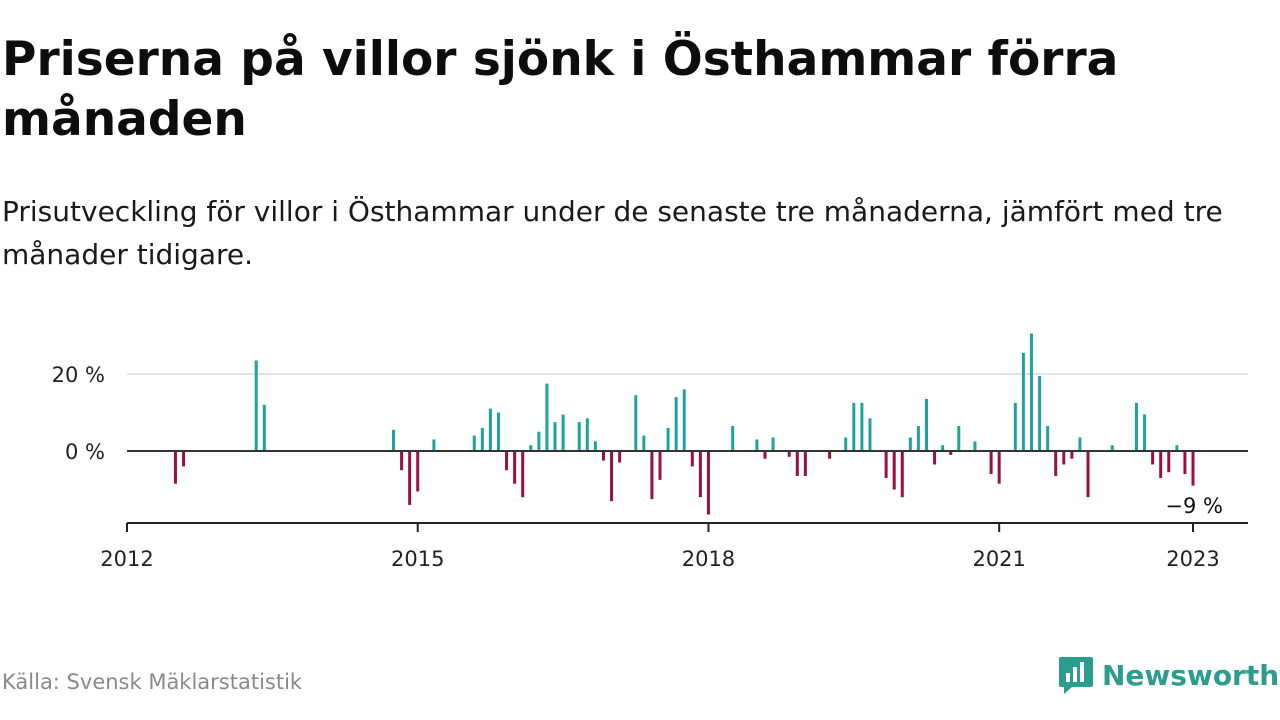 The height and width of the screenshot is (720, 1280). What do you see at coordinates (1076, 675) in the screenshot?
I see `newsworthy-logo-icon` at bounding box center [1076, 675].